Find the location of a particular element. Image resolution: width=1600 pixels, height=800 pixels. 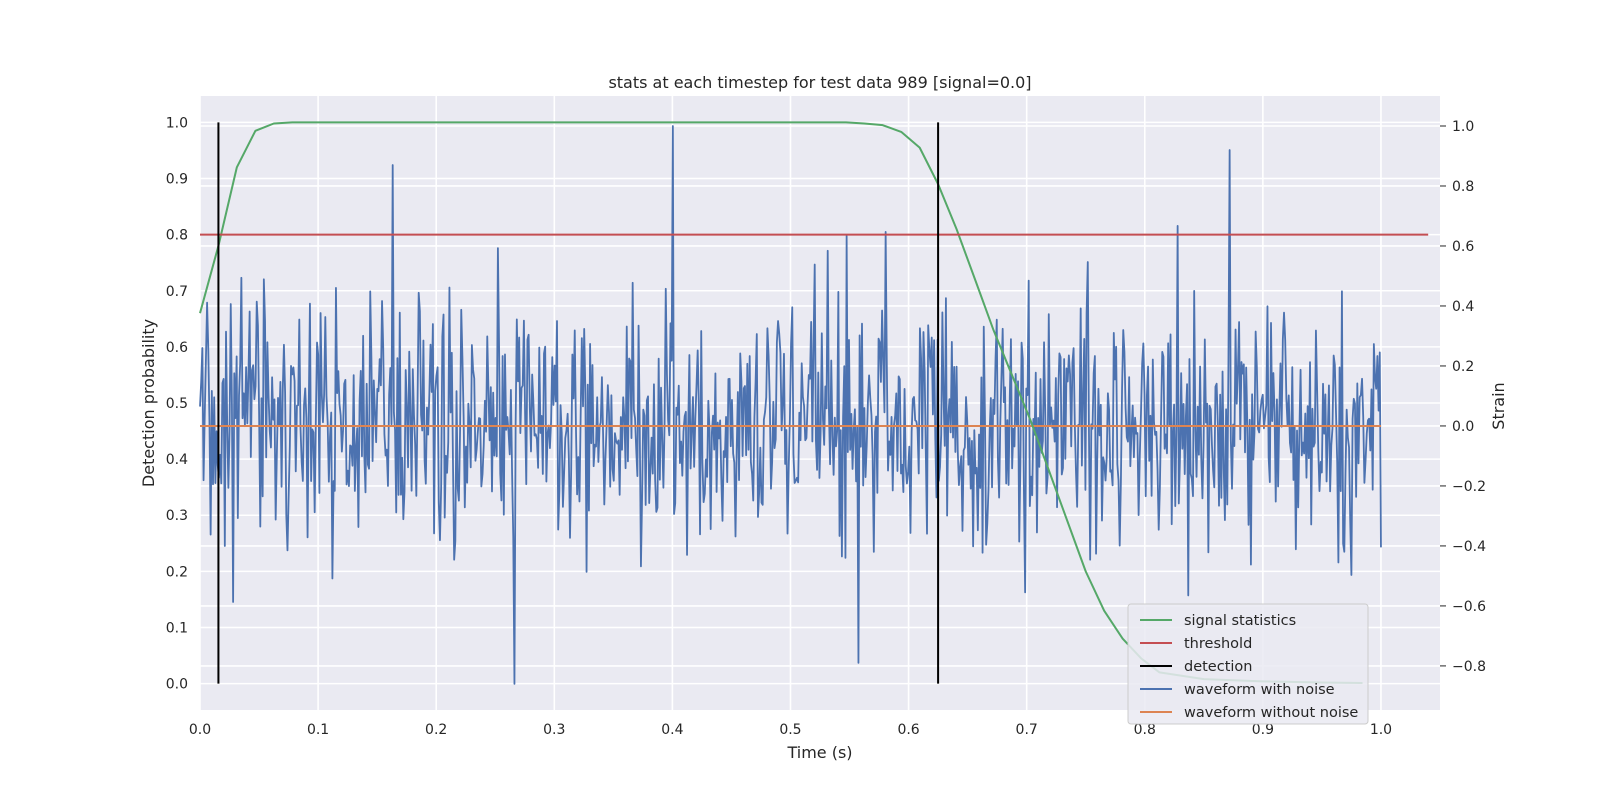

legend-label: signal statistics is located at coordinates (1240, 621).